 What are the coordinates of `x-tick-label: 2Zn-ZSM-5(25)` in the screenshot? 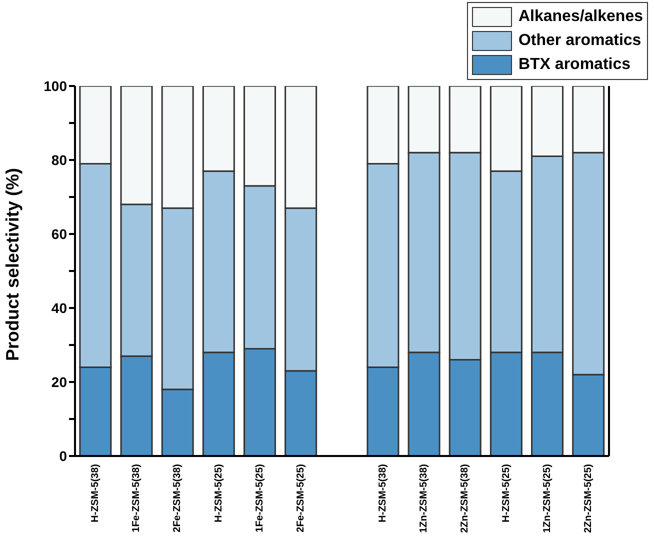 It's located at (588, 498).